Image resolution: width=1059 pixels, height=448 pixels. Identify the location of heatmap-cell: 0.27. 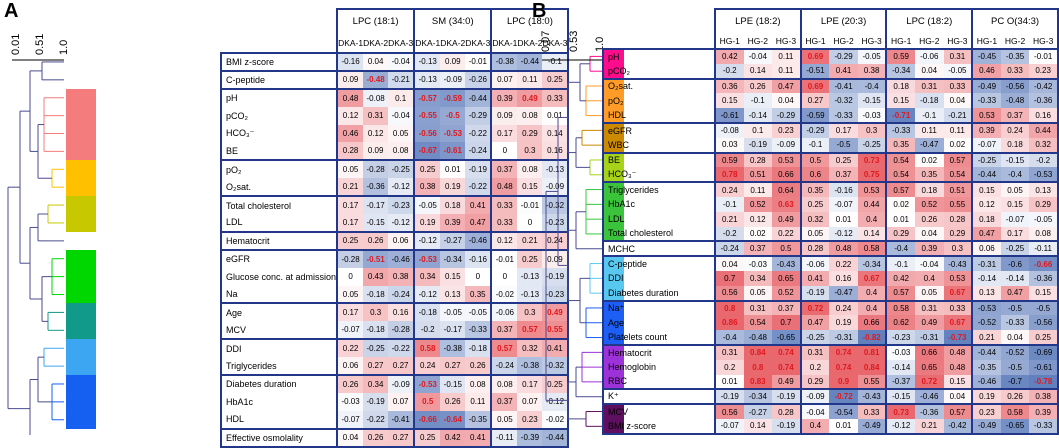
(814, 101).